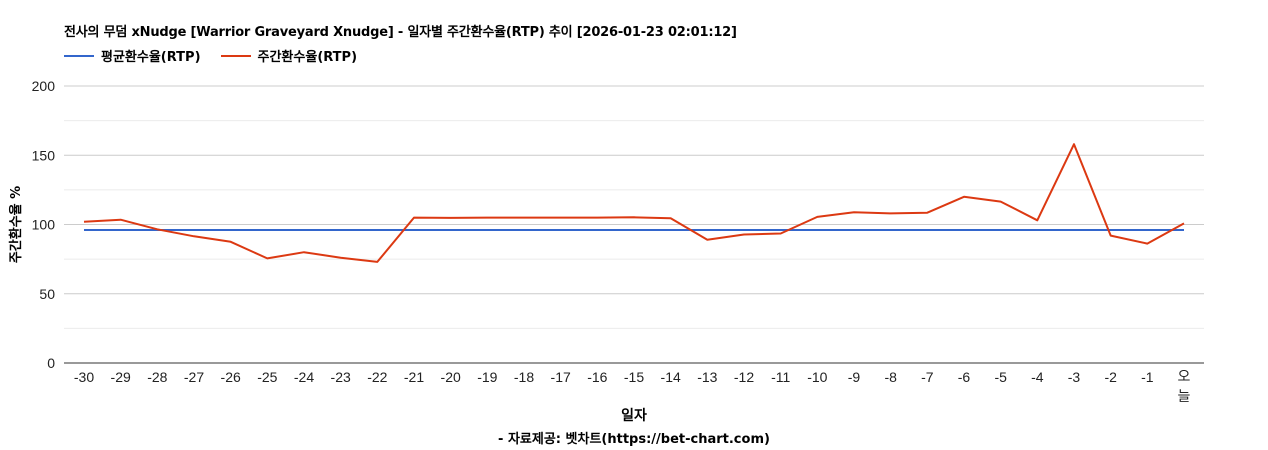 The width and height of the screenshot is (1268, 450). I want to click on x-tick-label: -1, so click(1147, 377).